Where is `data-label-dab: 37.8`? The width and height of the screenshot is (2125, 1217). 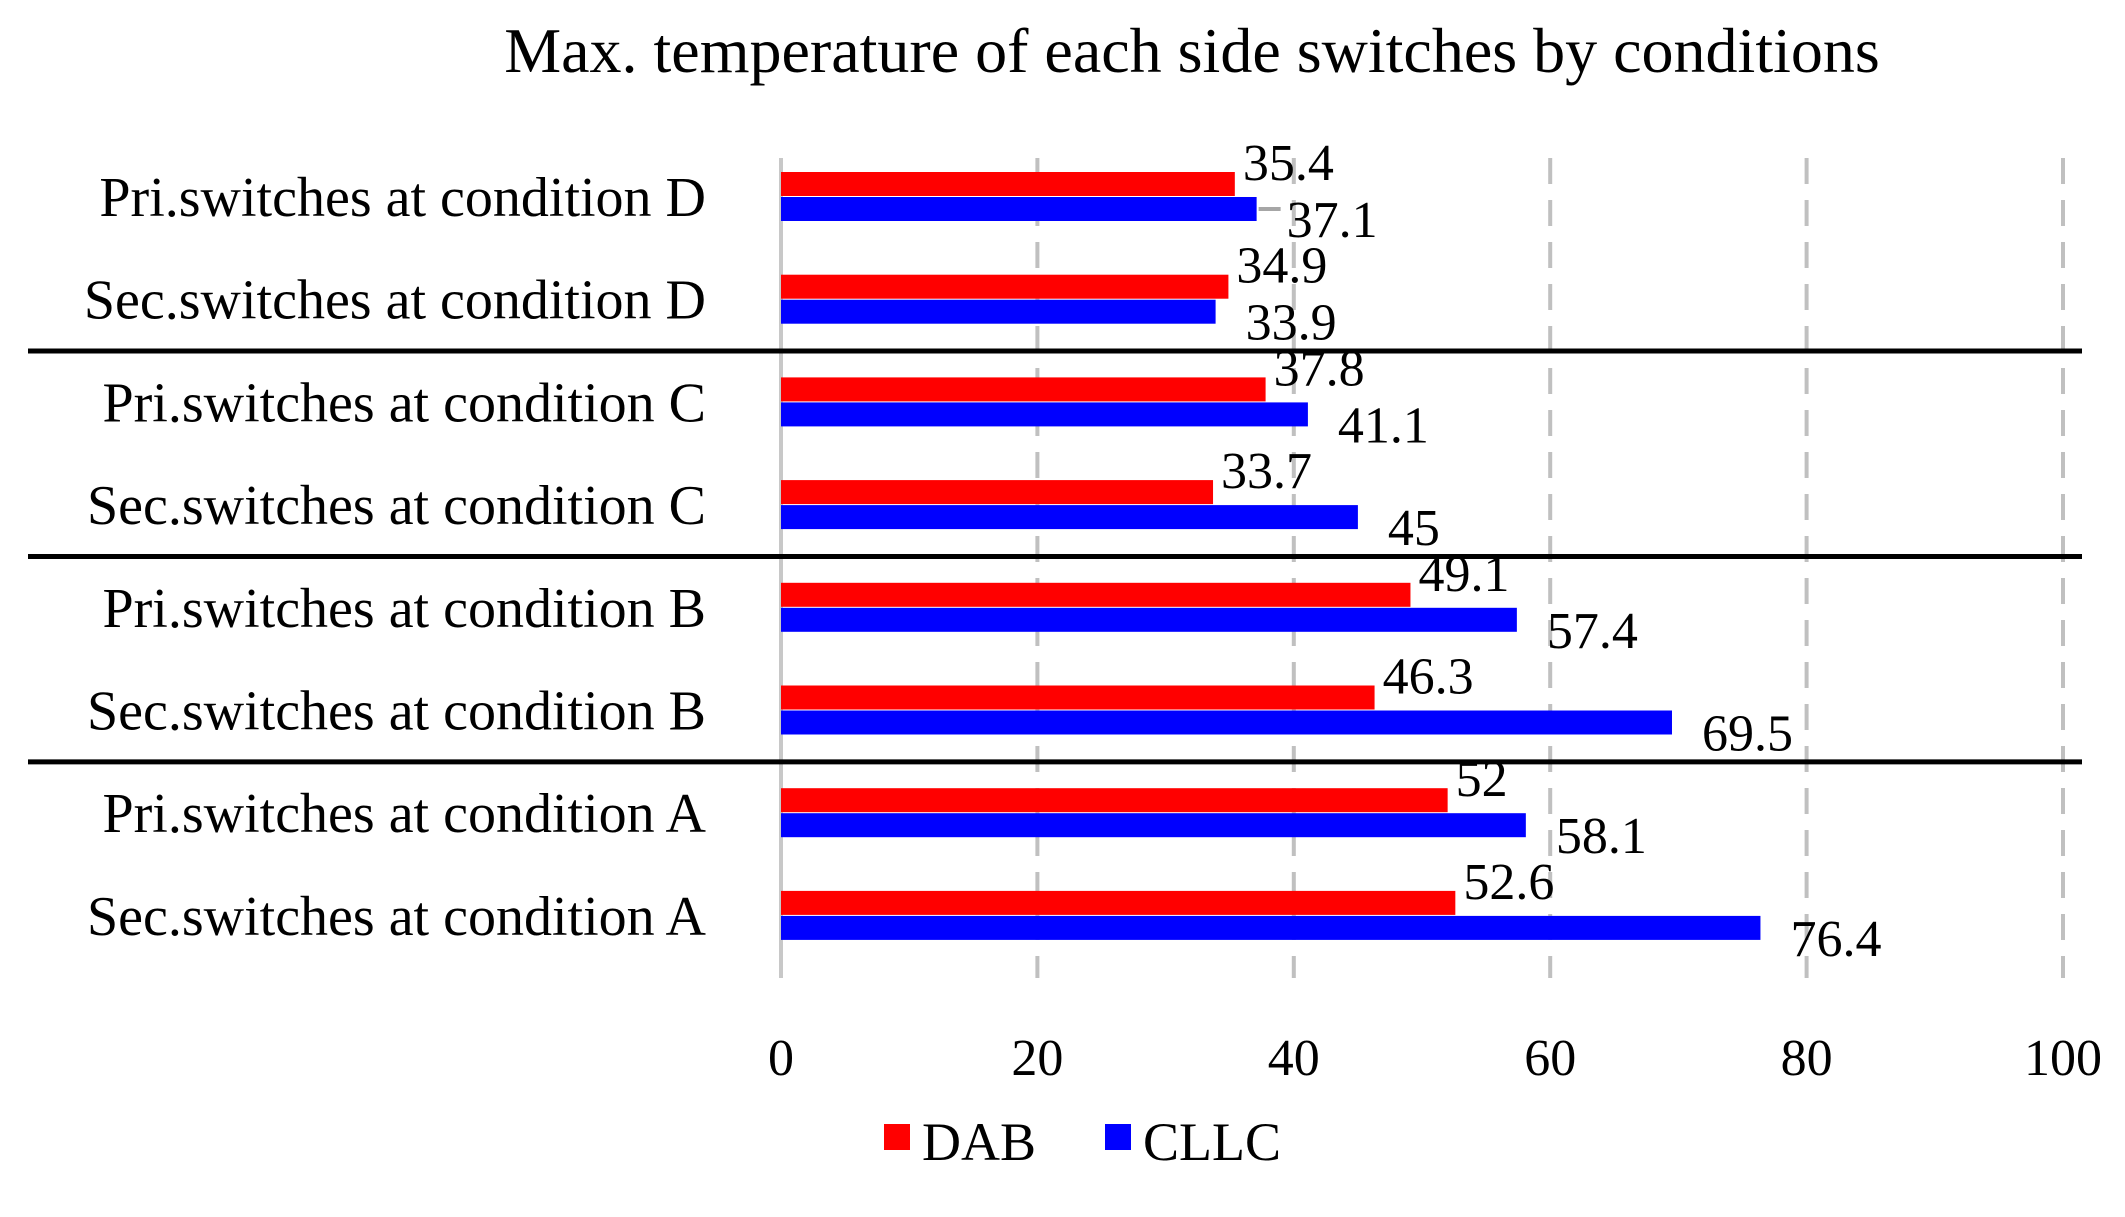 data-label-dab: 37.8 is located at coordinates (1319, 368).